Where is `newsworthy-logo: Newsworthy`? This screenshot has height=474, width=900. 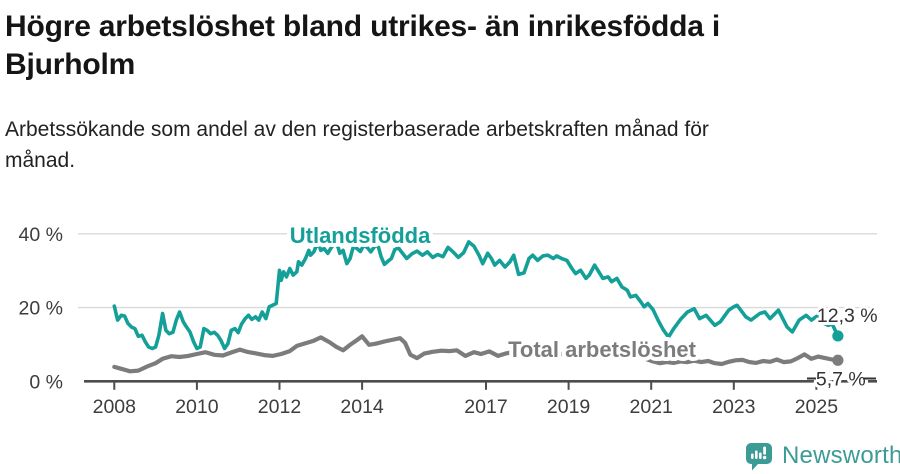 newsworthy-logo: Newsworthy is located at coordinates (822, 455).